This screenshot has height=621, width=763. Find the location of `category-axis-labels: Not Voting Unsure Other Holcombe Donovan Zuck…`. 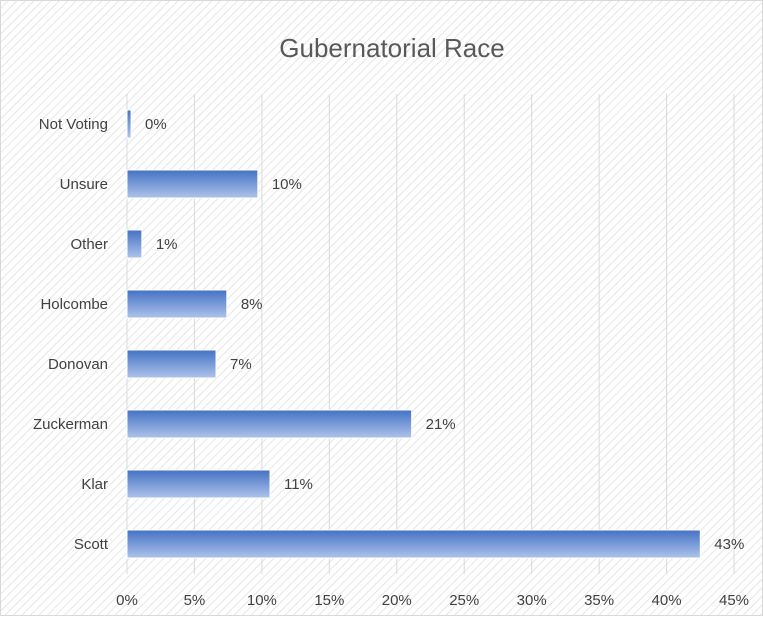

category-axis-labels: Not Voting Unsure Other Holcombe Donovan Zuck… is located at coordinates (71, 334).